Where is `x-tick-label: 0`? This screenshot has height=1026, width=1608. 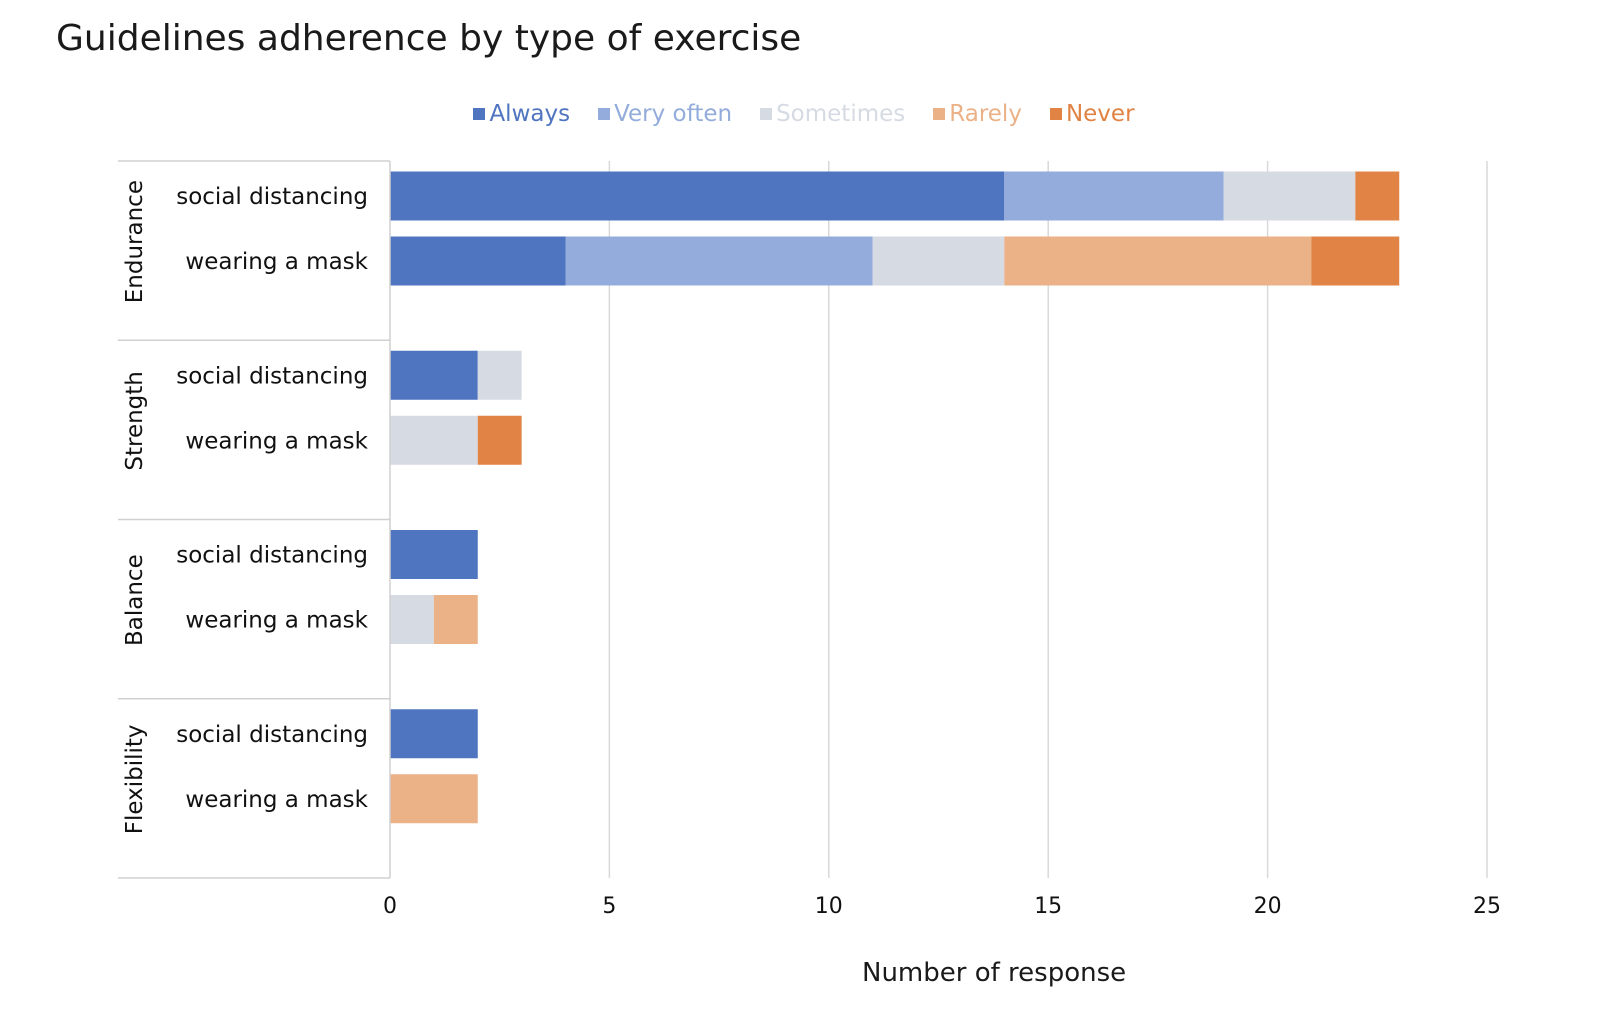 x-tick-label: 0 is located at coordinates (390, 906).